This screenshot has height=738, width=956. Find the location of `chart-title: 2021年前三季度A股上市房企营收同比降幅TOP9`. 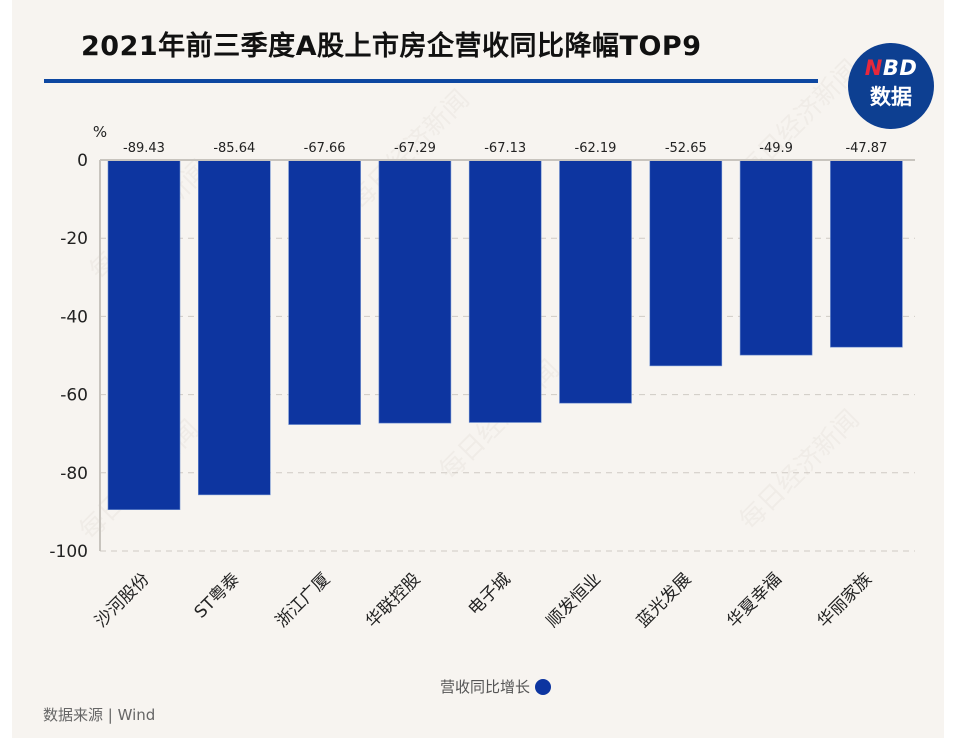

chart-title: 2021年前三季度A股上市房企营收同比降幅TOP9 is located at coordinates (391, 46).